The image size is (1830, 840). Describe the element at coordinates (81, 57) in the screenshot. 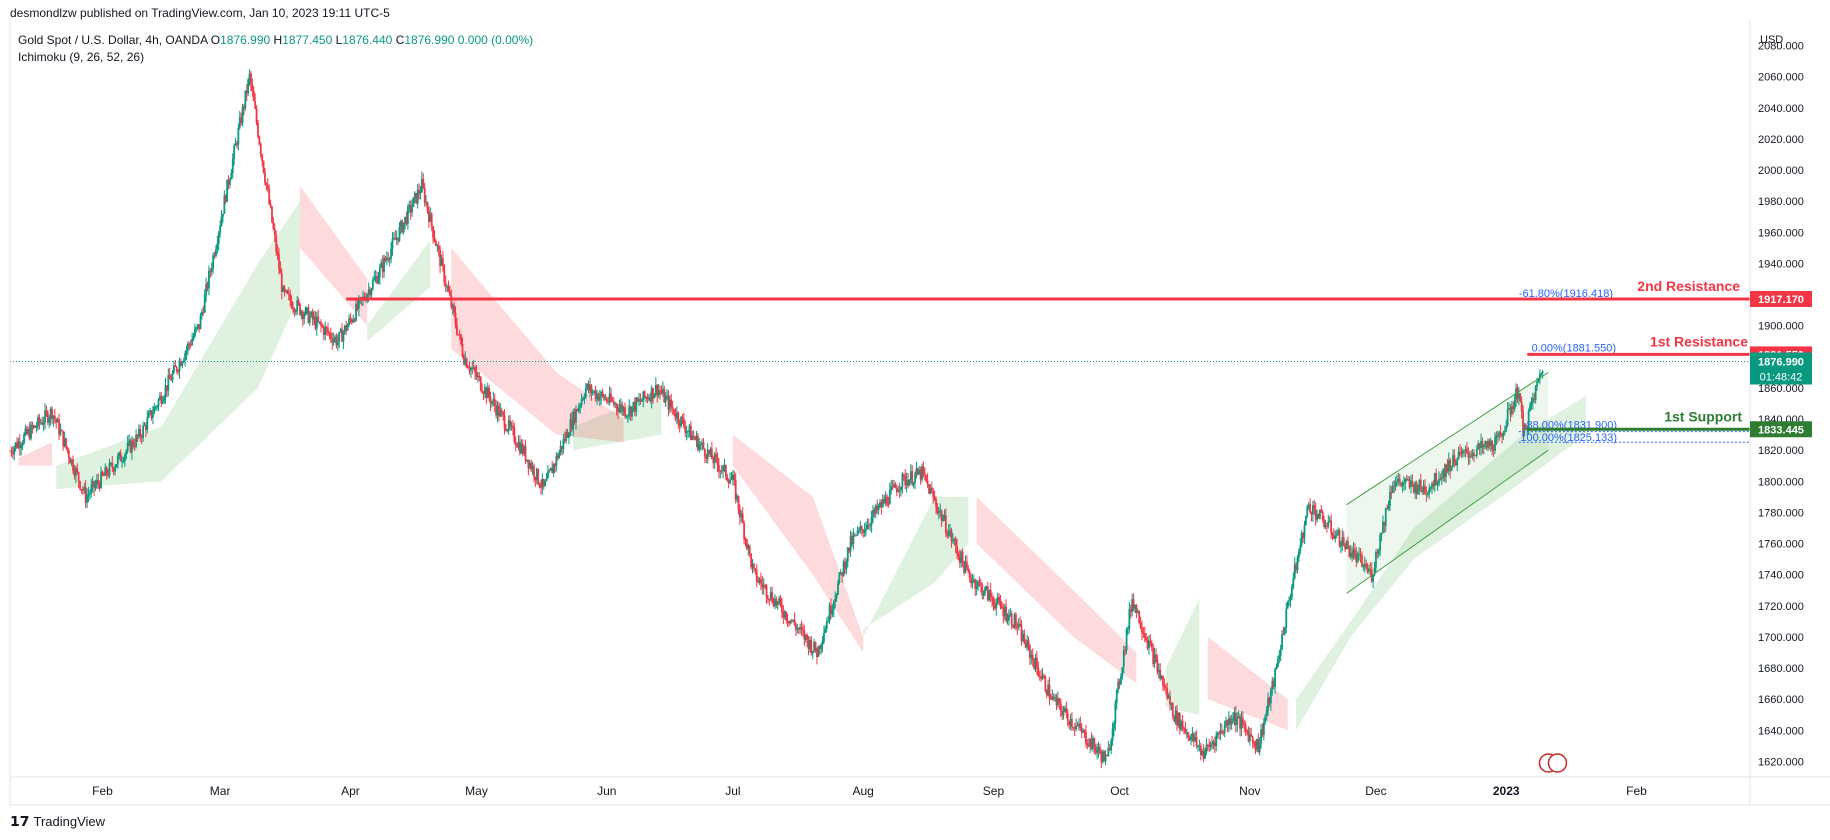

I see `indicator-label: Ichimoku (9, 26, 52, 26)` at that location.